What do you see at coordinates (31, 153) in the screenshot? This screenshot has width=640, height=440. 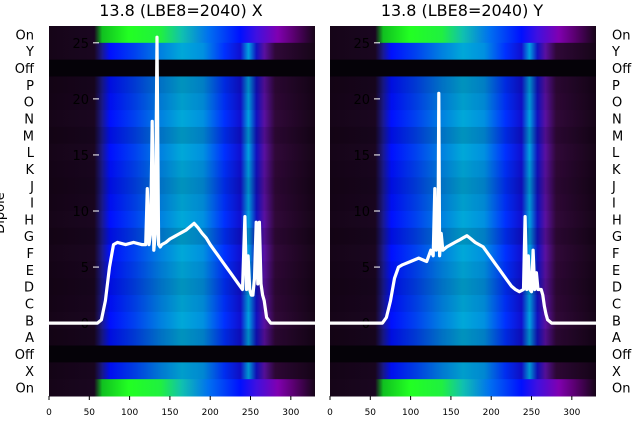 I see `category-label: L` at bounding box center [31, 153].